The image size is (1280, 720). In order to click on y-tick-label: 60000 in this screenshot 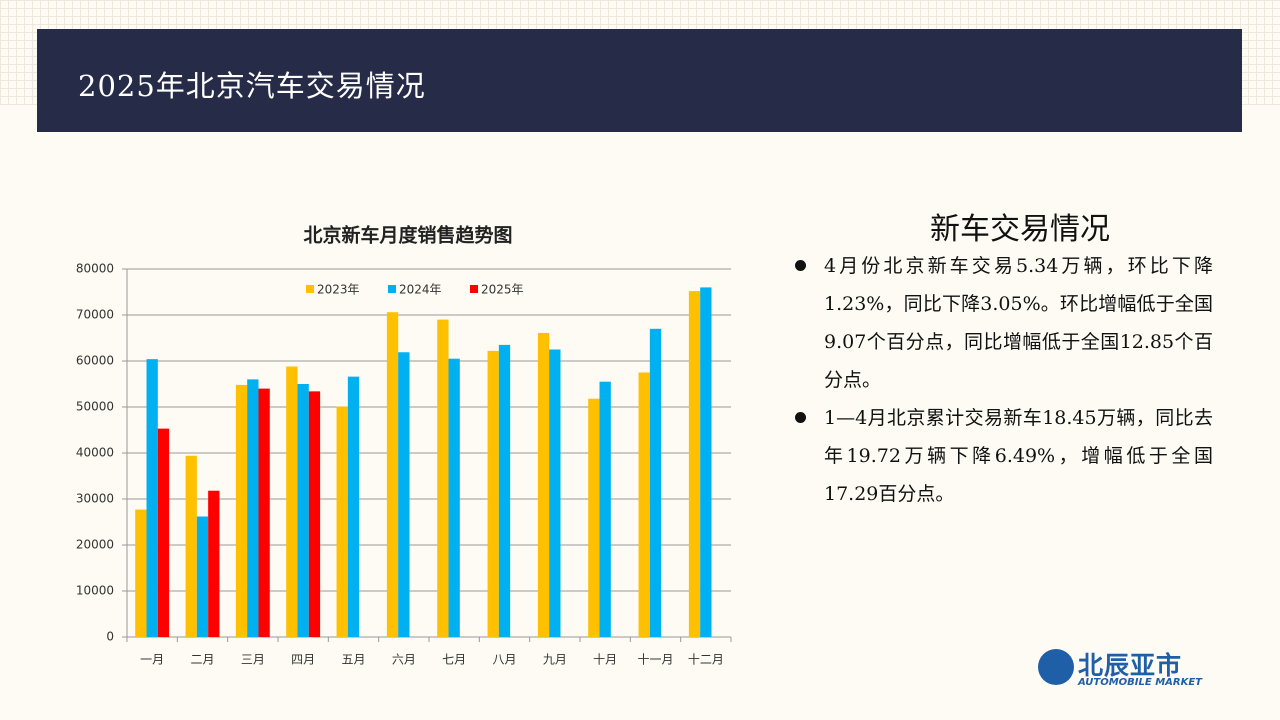, I will do `click(95, 361)`.